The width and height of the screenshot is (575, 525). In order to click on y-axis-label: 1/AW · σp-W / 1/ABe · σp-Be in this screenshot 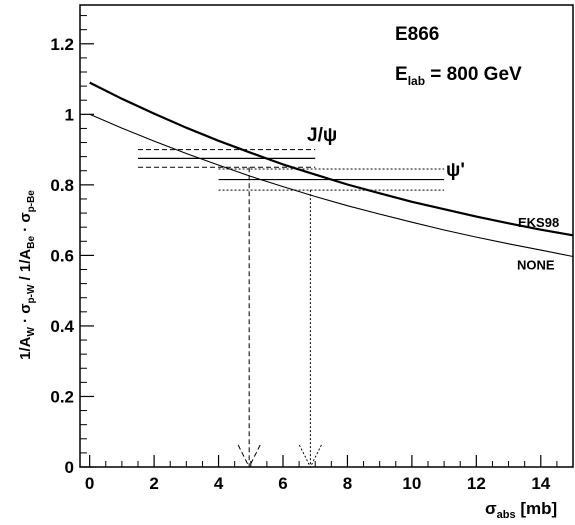, I will do `click(27, 275)`.